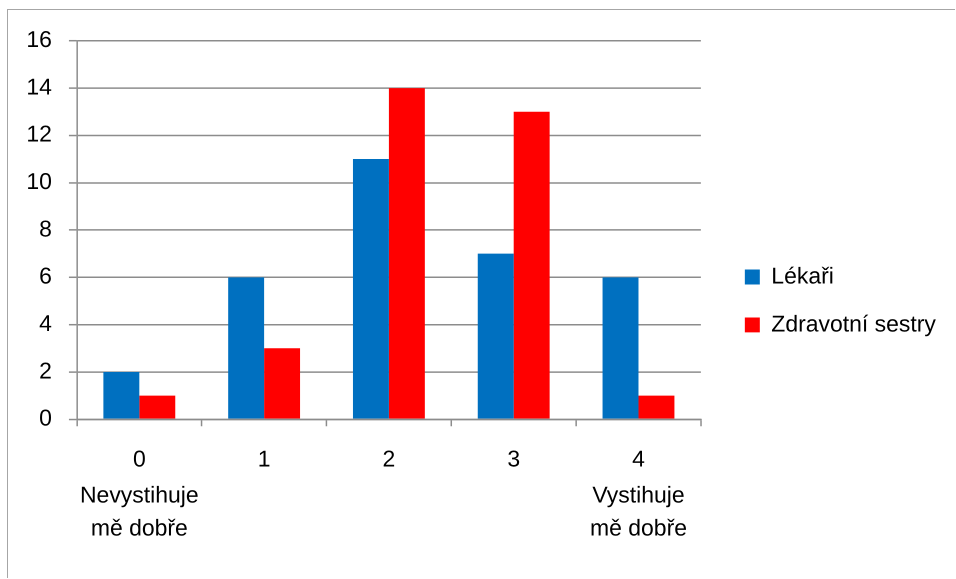  I want to click on y-tick-label: 8, so click(45, 228).